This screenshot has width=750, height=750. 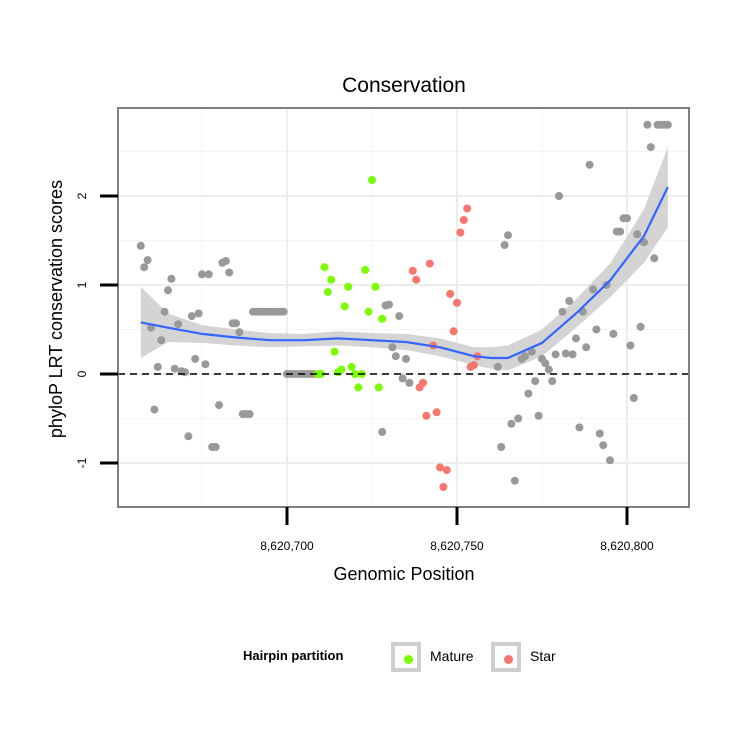 I want to click on legend: Hairpin partition Mature Star, so click(x=375, y=658).